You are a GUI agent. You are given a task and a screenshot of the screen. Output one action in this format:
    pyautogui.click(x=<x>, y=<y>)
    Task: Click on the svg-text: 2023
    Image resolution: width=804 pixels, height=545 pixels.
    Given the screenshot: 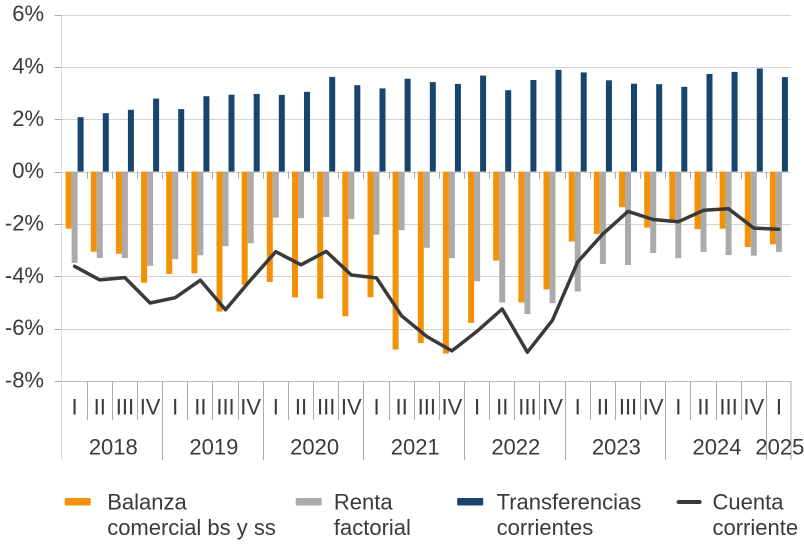 What is the action you would take?
    pyautogui.click(x=616, y=447)
    